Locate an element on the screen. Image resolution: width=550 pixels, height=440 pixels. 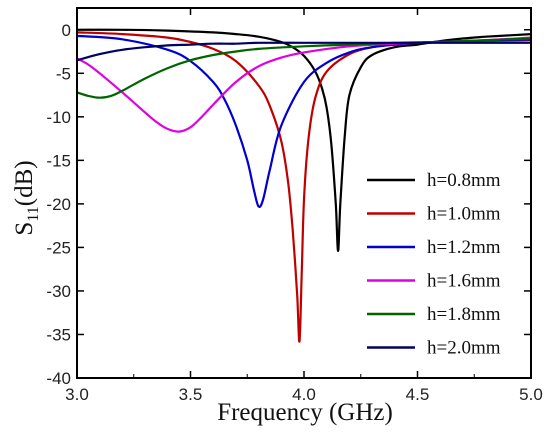
legend-label-6: h=2.0mm is located at coordinates (464, 348).